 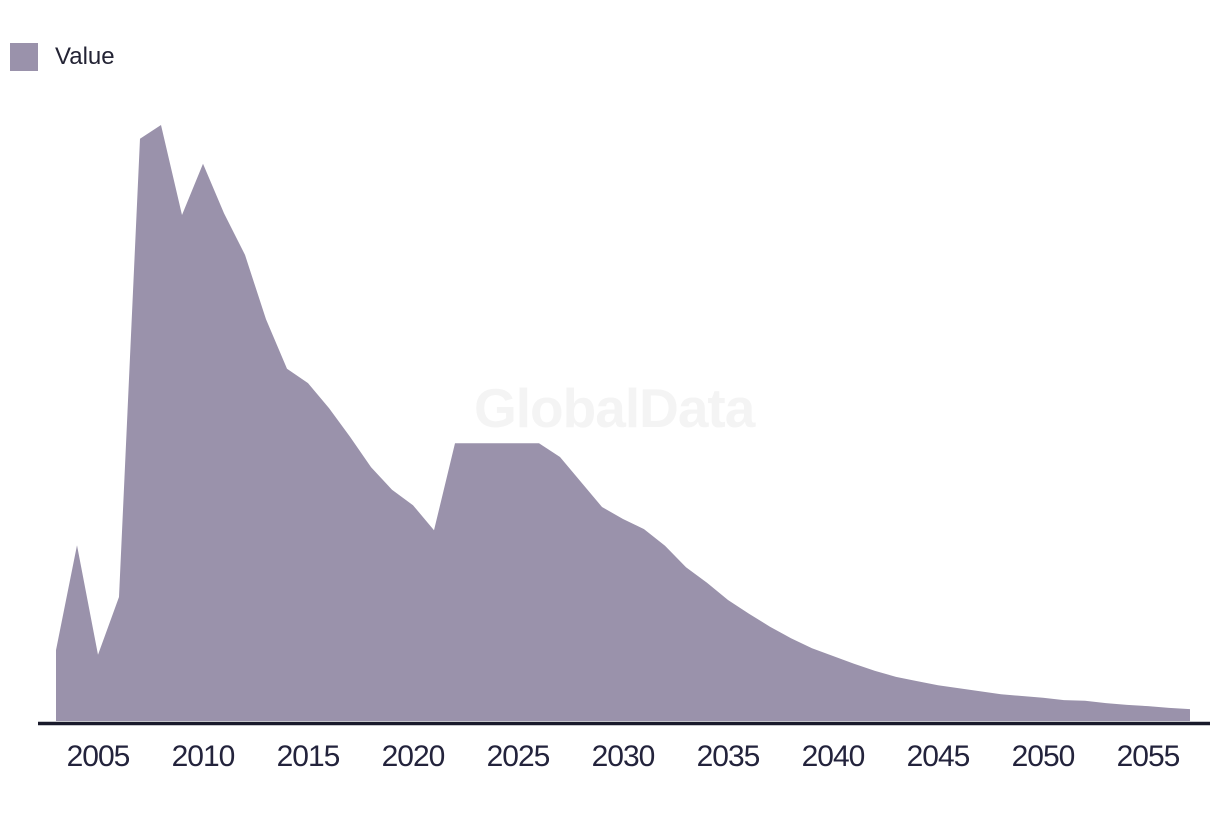 What do you see at coordinates (728, 756) in the screenshot?
I see `x-tick-label: 2035` at bounding box center [728, 756].